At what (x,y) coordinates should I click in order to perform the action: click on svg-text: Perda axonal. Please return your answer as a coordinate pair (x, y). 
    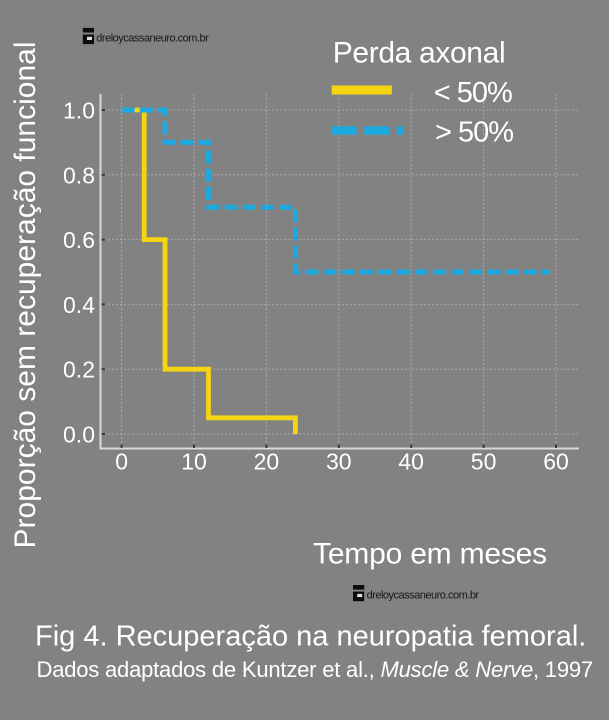
    Looking at the image, I should click on (419, 52).